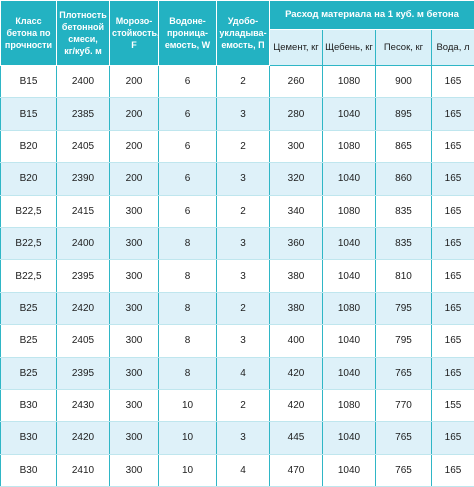  Describe the element at coordinates (83, 438) in the screenshot. I see `cell-density: 2420` at that location.